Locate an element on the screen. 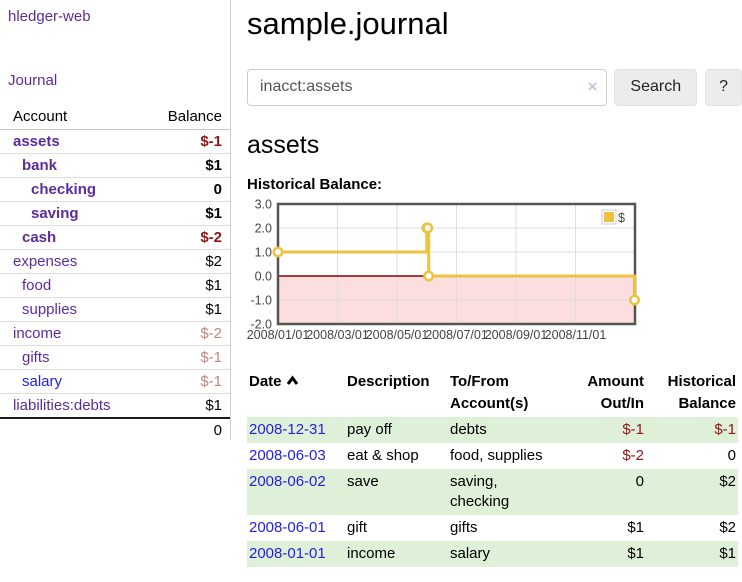 This screenshot has height=582, width=742. transaction-date-link: 2008-06-02 is located at coordinates (287, 481).